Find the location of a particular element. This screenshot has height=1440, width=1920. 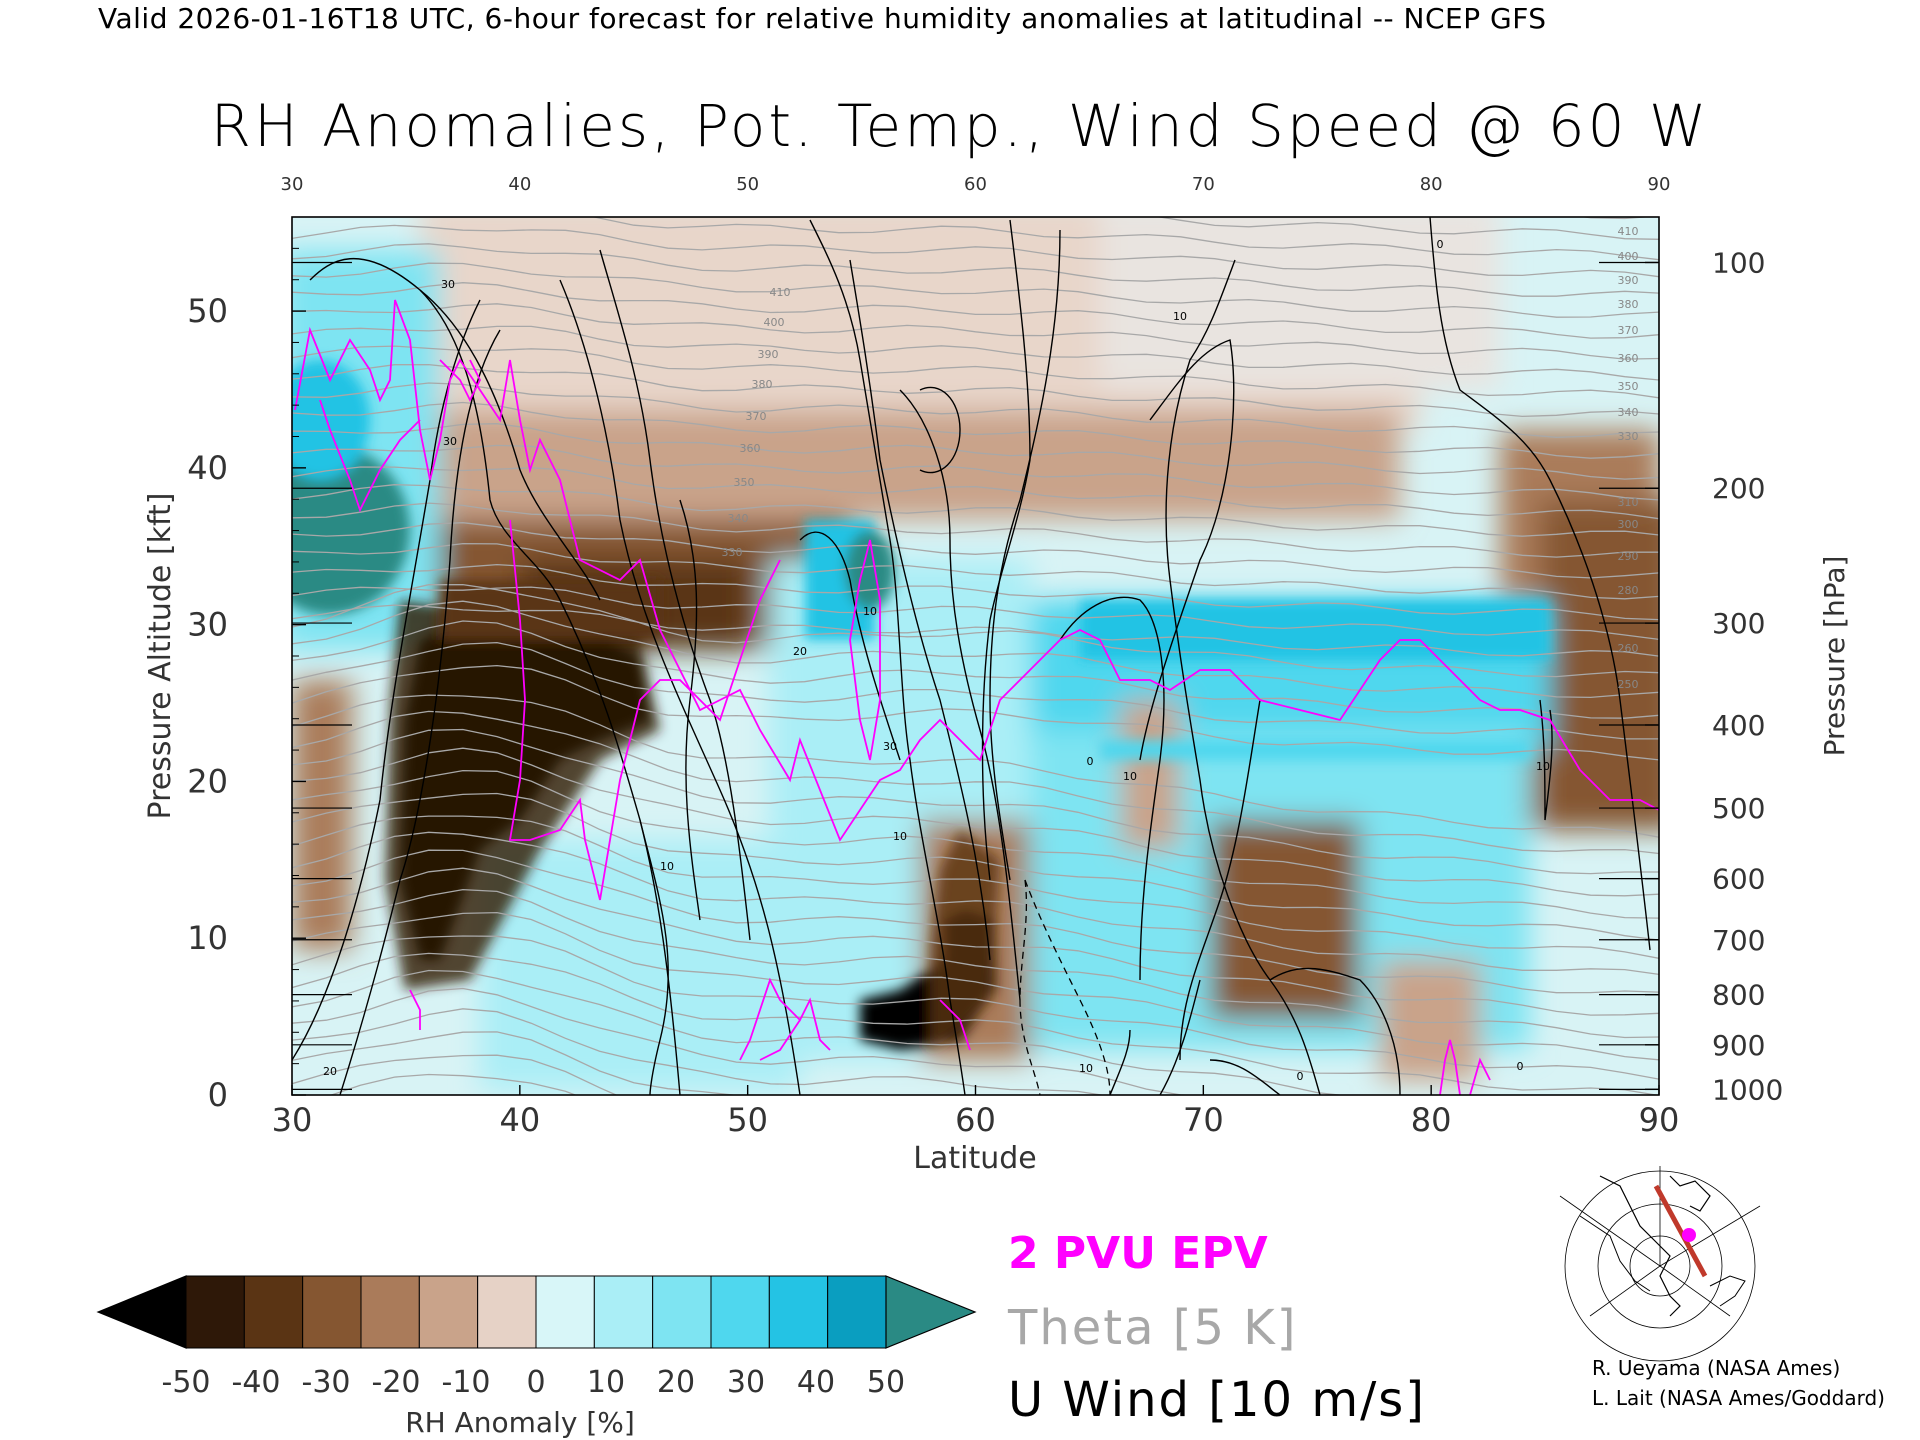

y-tick-label: 0 is located at coordinates (218, 1095).